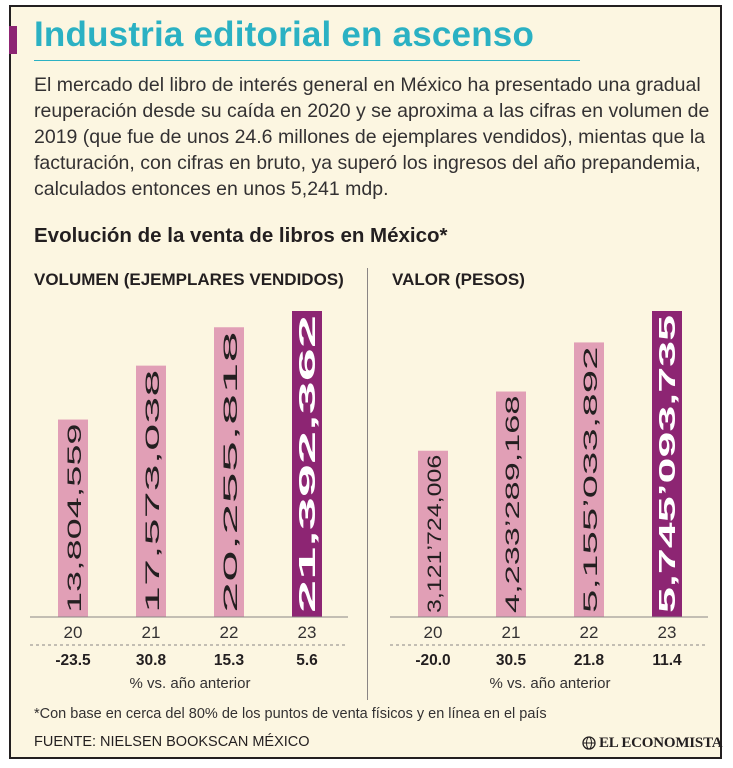 This screenshot has height=768, width=733. Describe the element at coordinates (151, 660) in the screenshot. I see `change-value: 30.8` at that location.